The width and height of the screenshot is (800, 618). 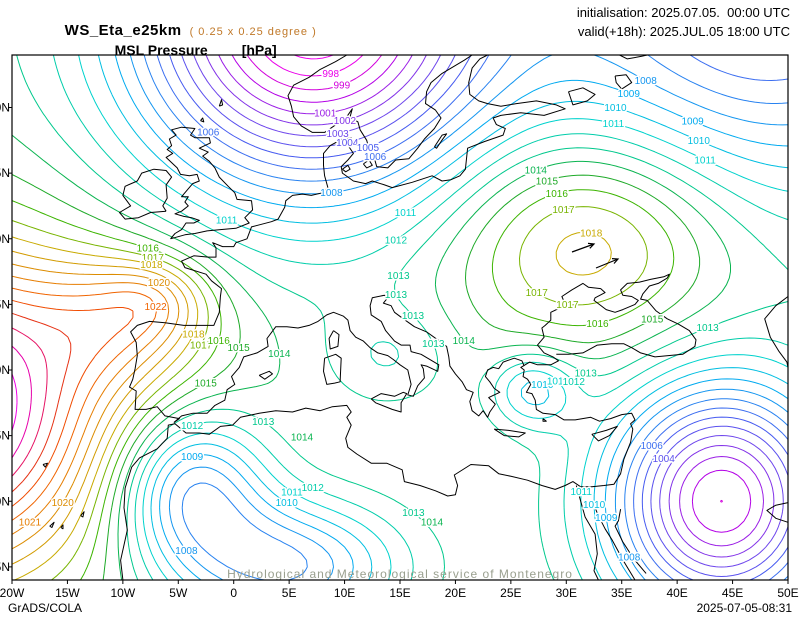 I want to click on lon-tick-label: 5W, so click(x=178, y=593).